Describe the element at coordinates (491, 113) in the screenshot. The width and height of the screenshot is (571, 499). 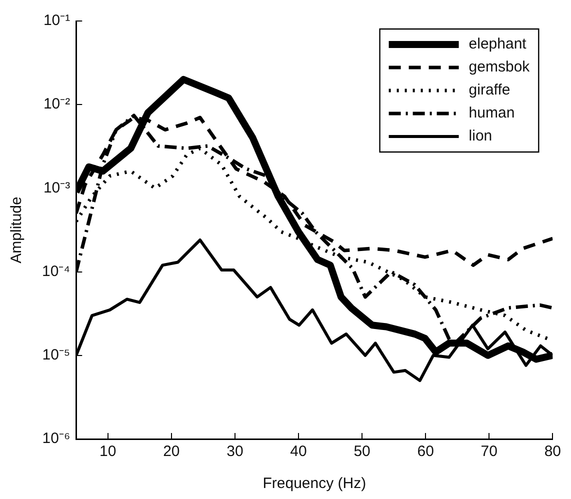
I see `legend-label: human` at that location.